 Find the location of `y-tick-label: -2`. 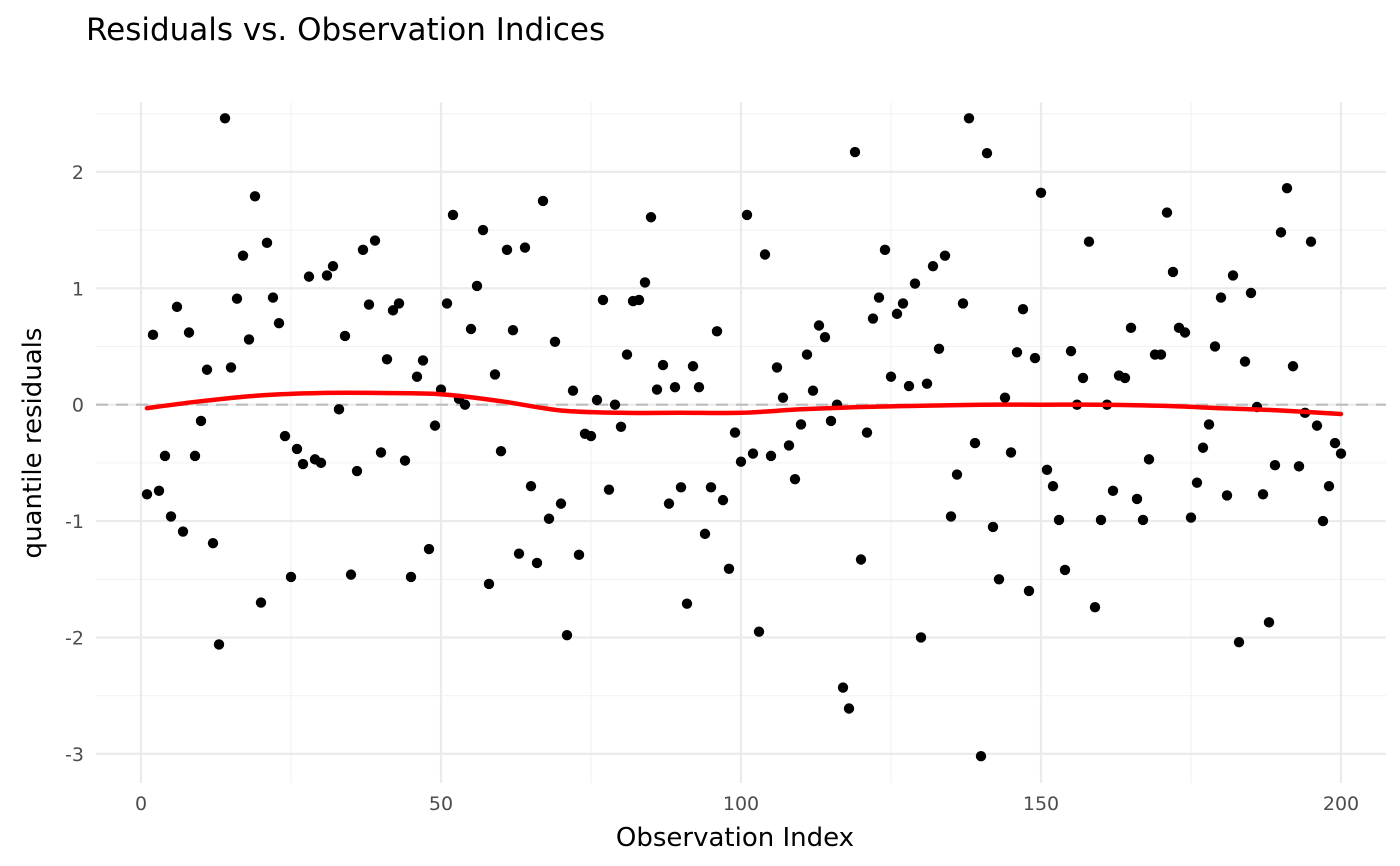

y-tick-label: -2 is located at coordinates (74, 638).